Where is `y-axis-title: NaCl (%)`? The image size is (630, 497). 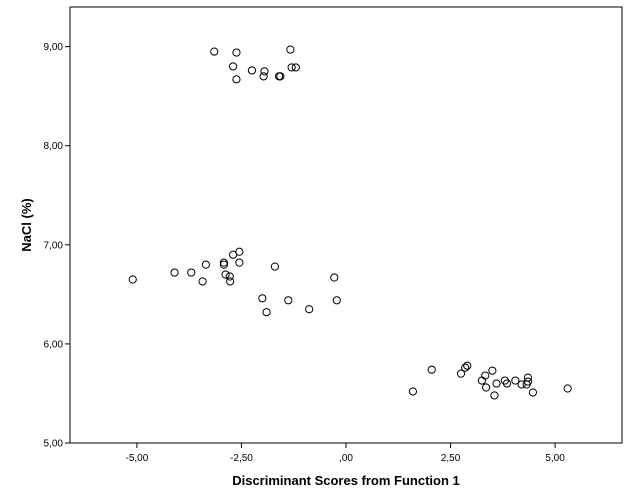
y-axis-title: NaCl (%) is located at coordinates (26, 224).